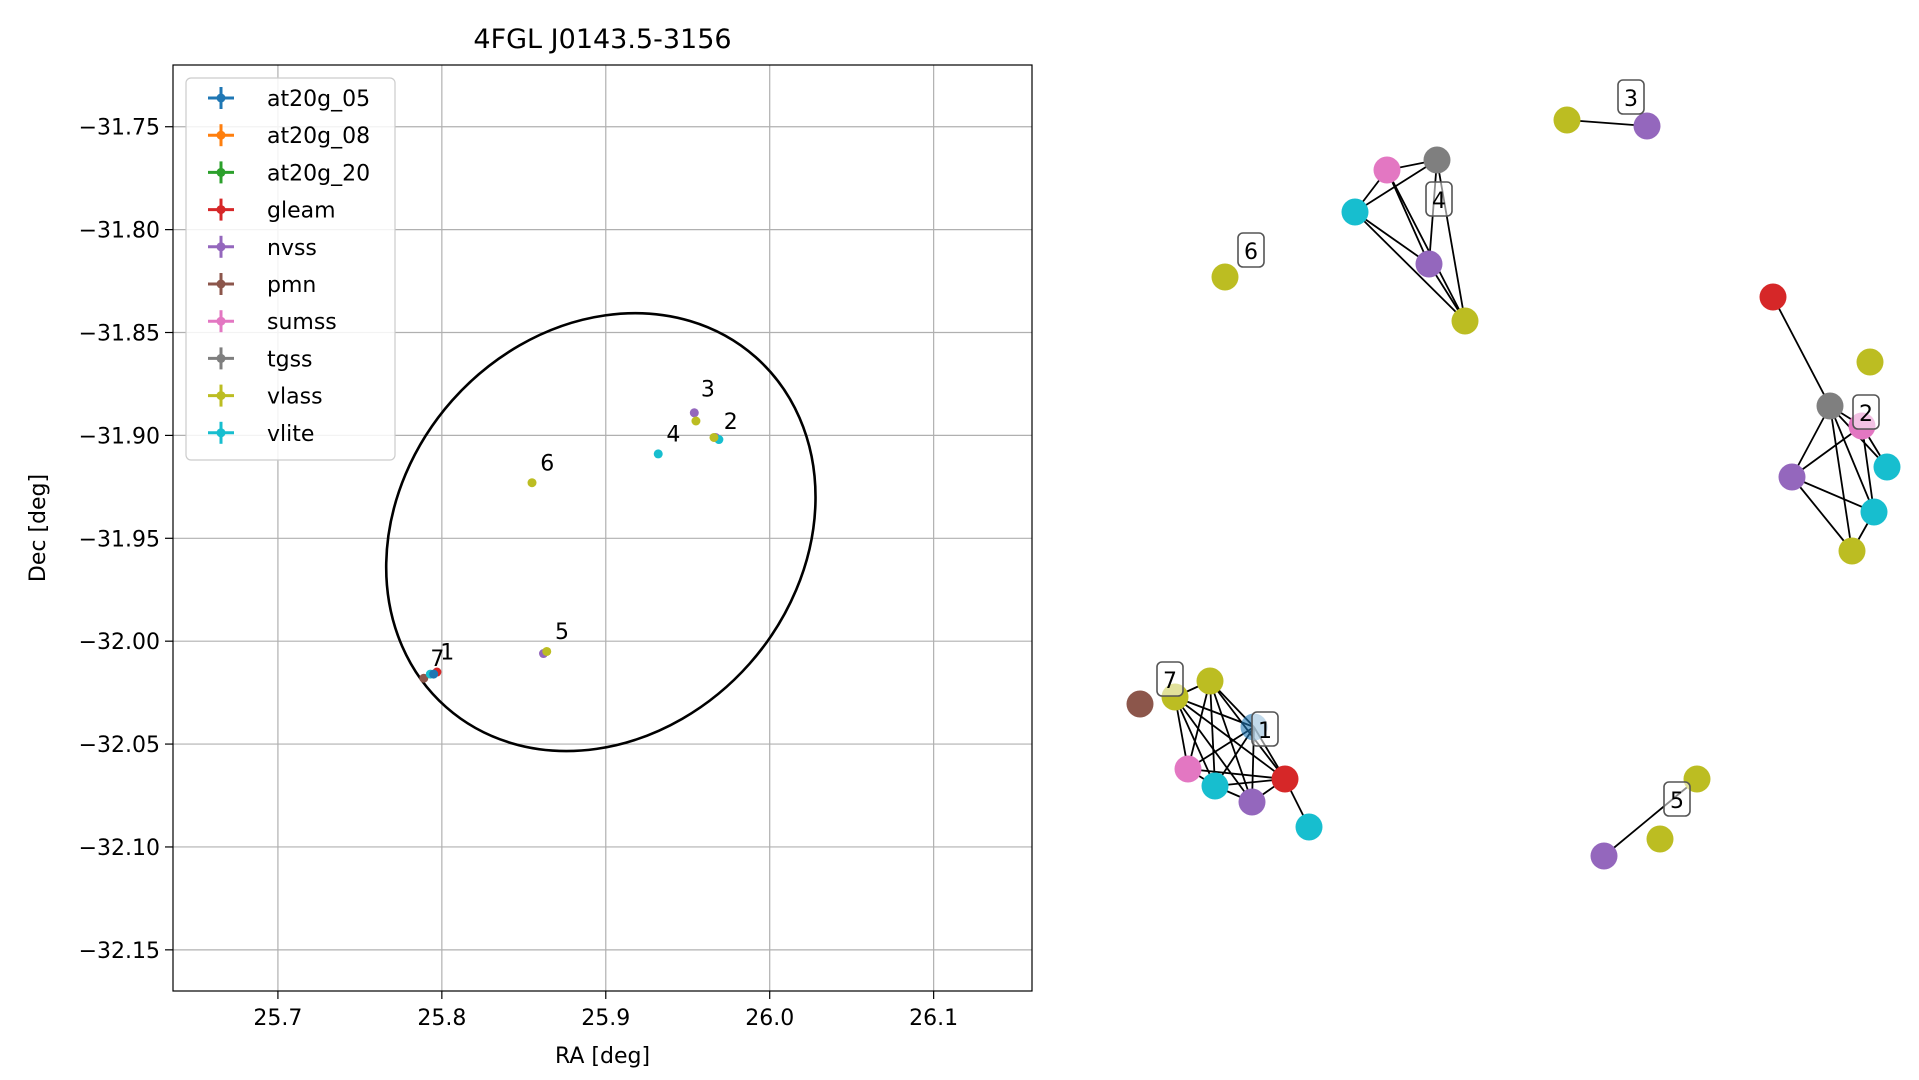  I want to click on legend-entry-at20g_20: at20g_20, so click(289, 173).